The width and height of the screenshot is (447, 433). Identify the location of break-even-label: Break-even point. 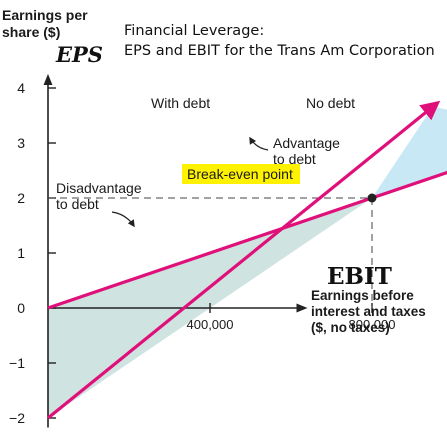
(240, 174).